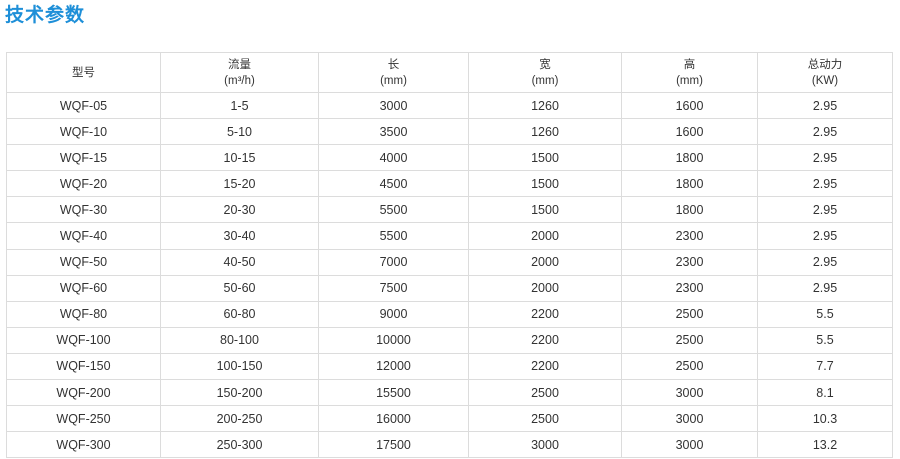 Image resolution: width=900 pixels, height=459 pixels. What do you see at coordinates (83, 288) in the screenshot?
I see `cell-model: WQF-60` at bounding box center [83, 288].